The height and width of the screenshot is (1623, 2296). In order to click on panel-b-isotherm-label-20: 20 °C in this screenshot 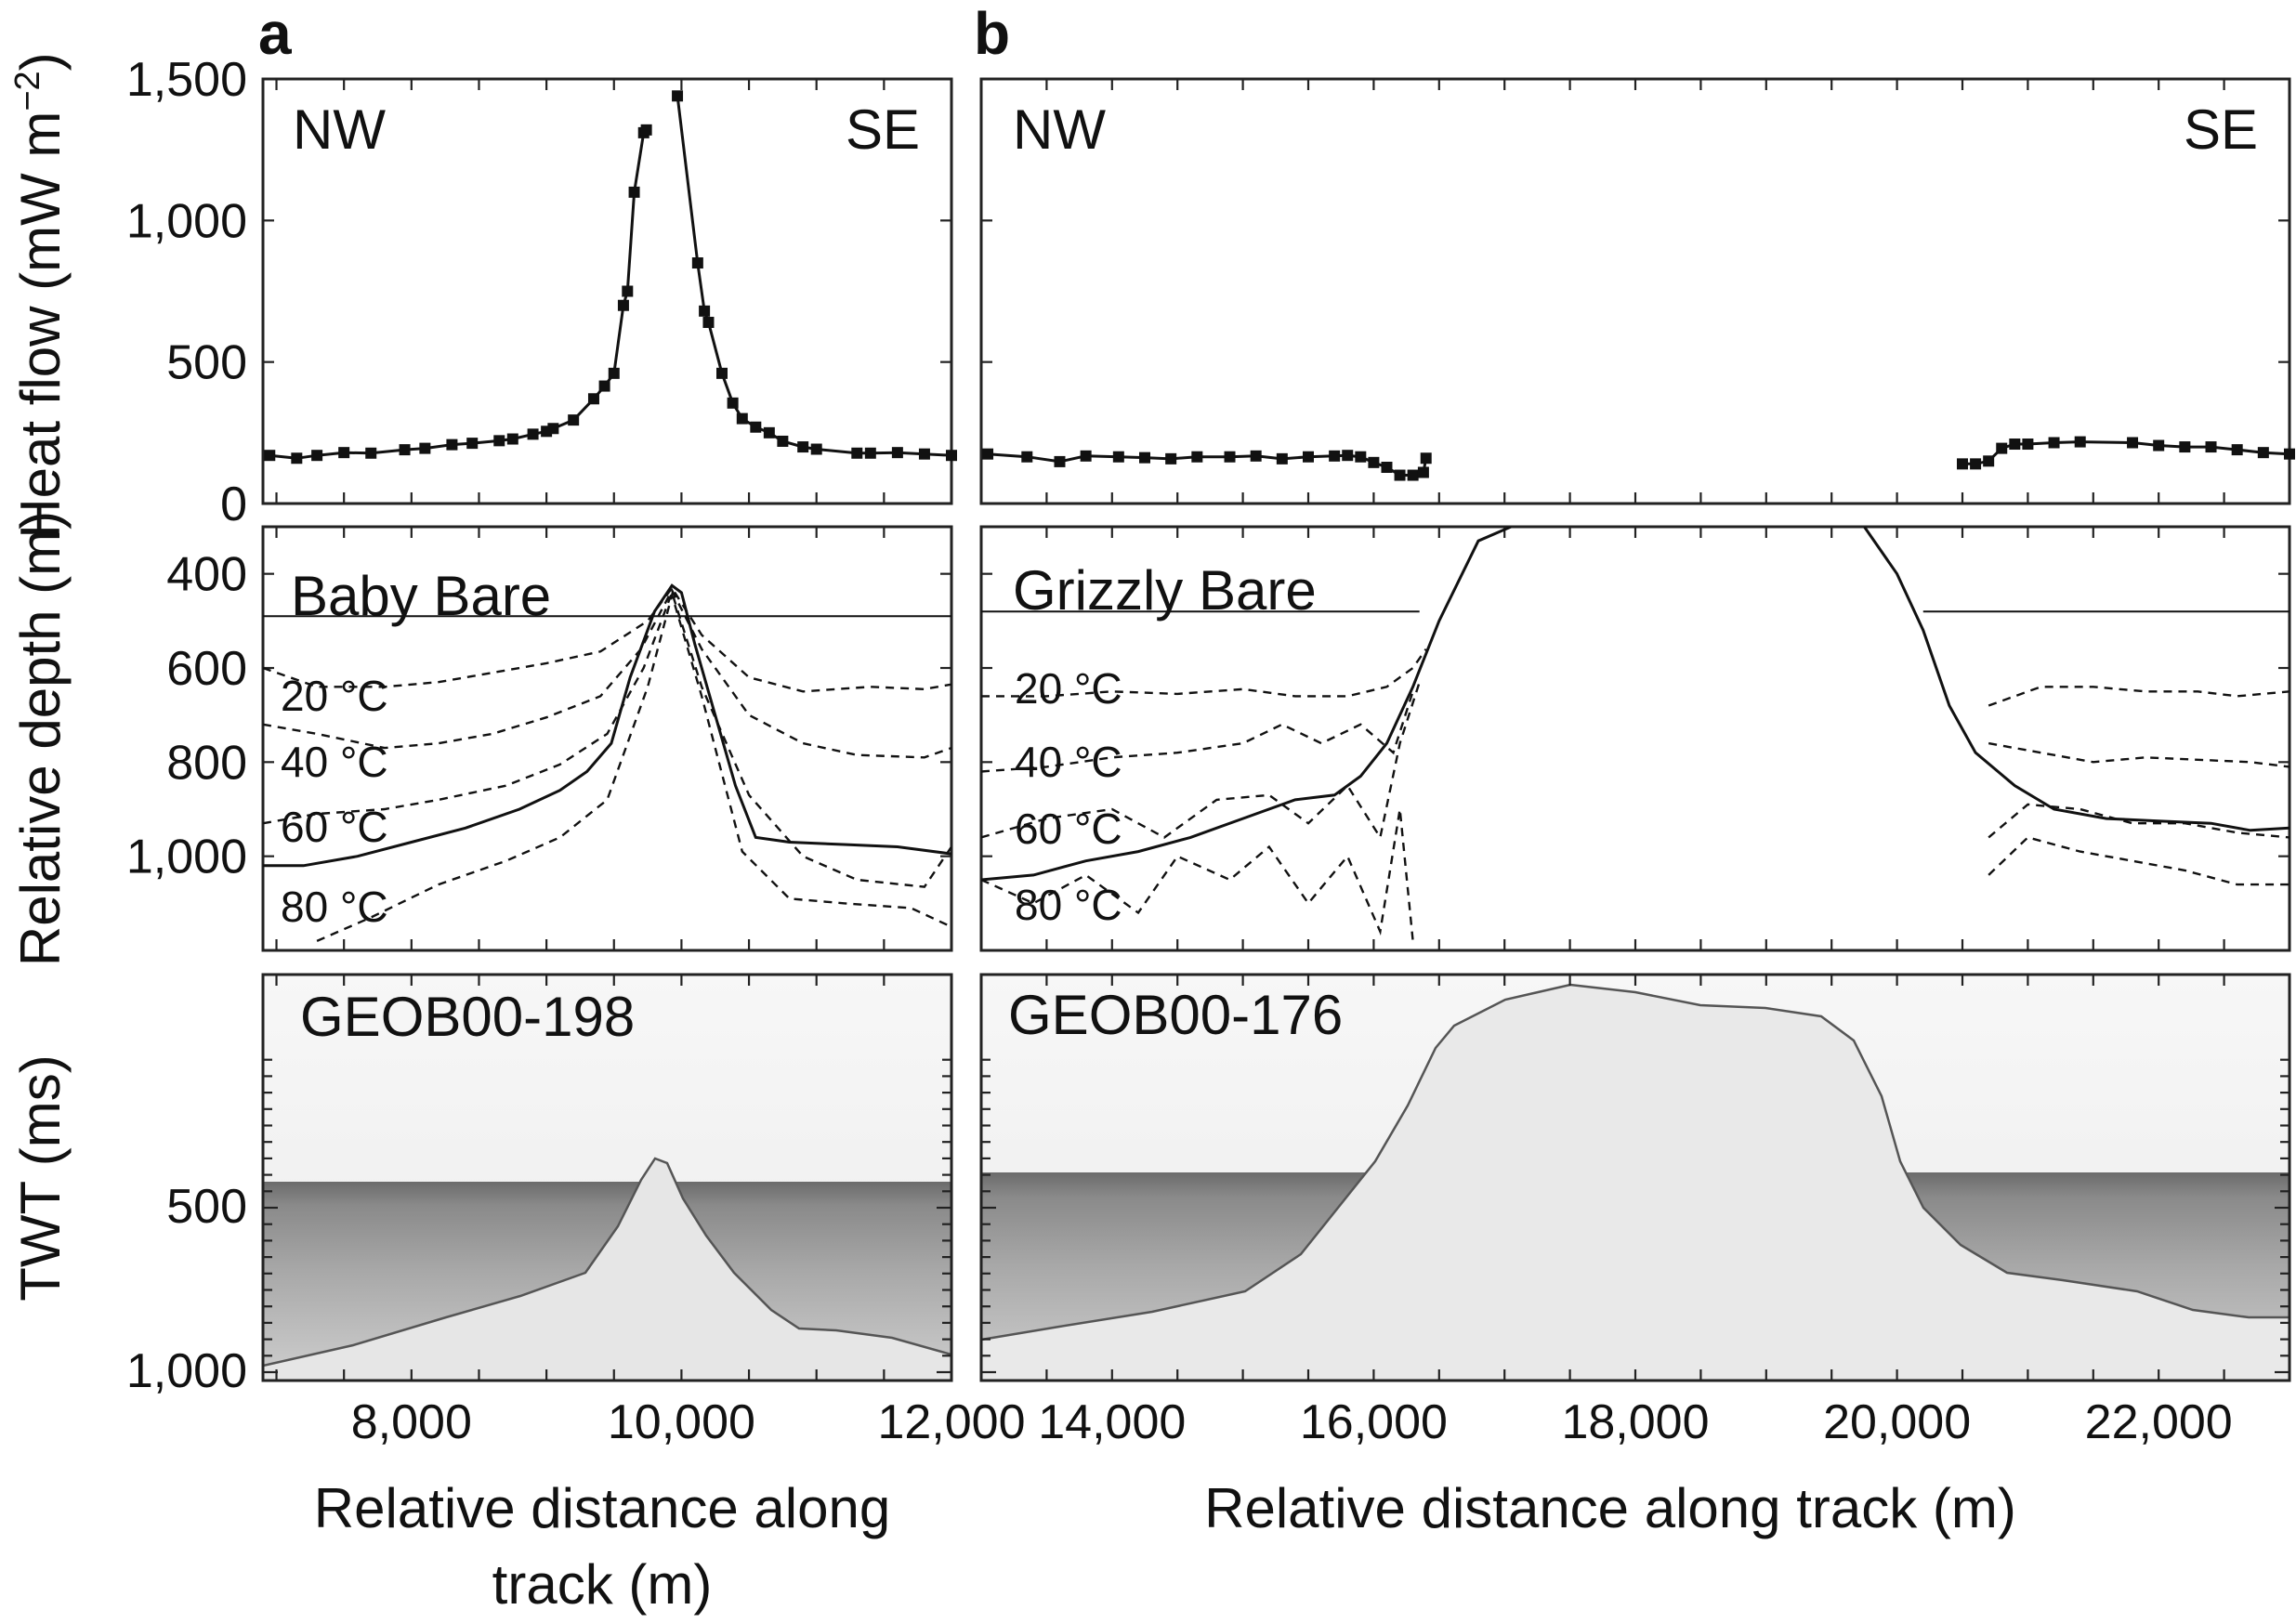, I will do `click(1068, 688)`.